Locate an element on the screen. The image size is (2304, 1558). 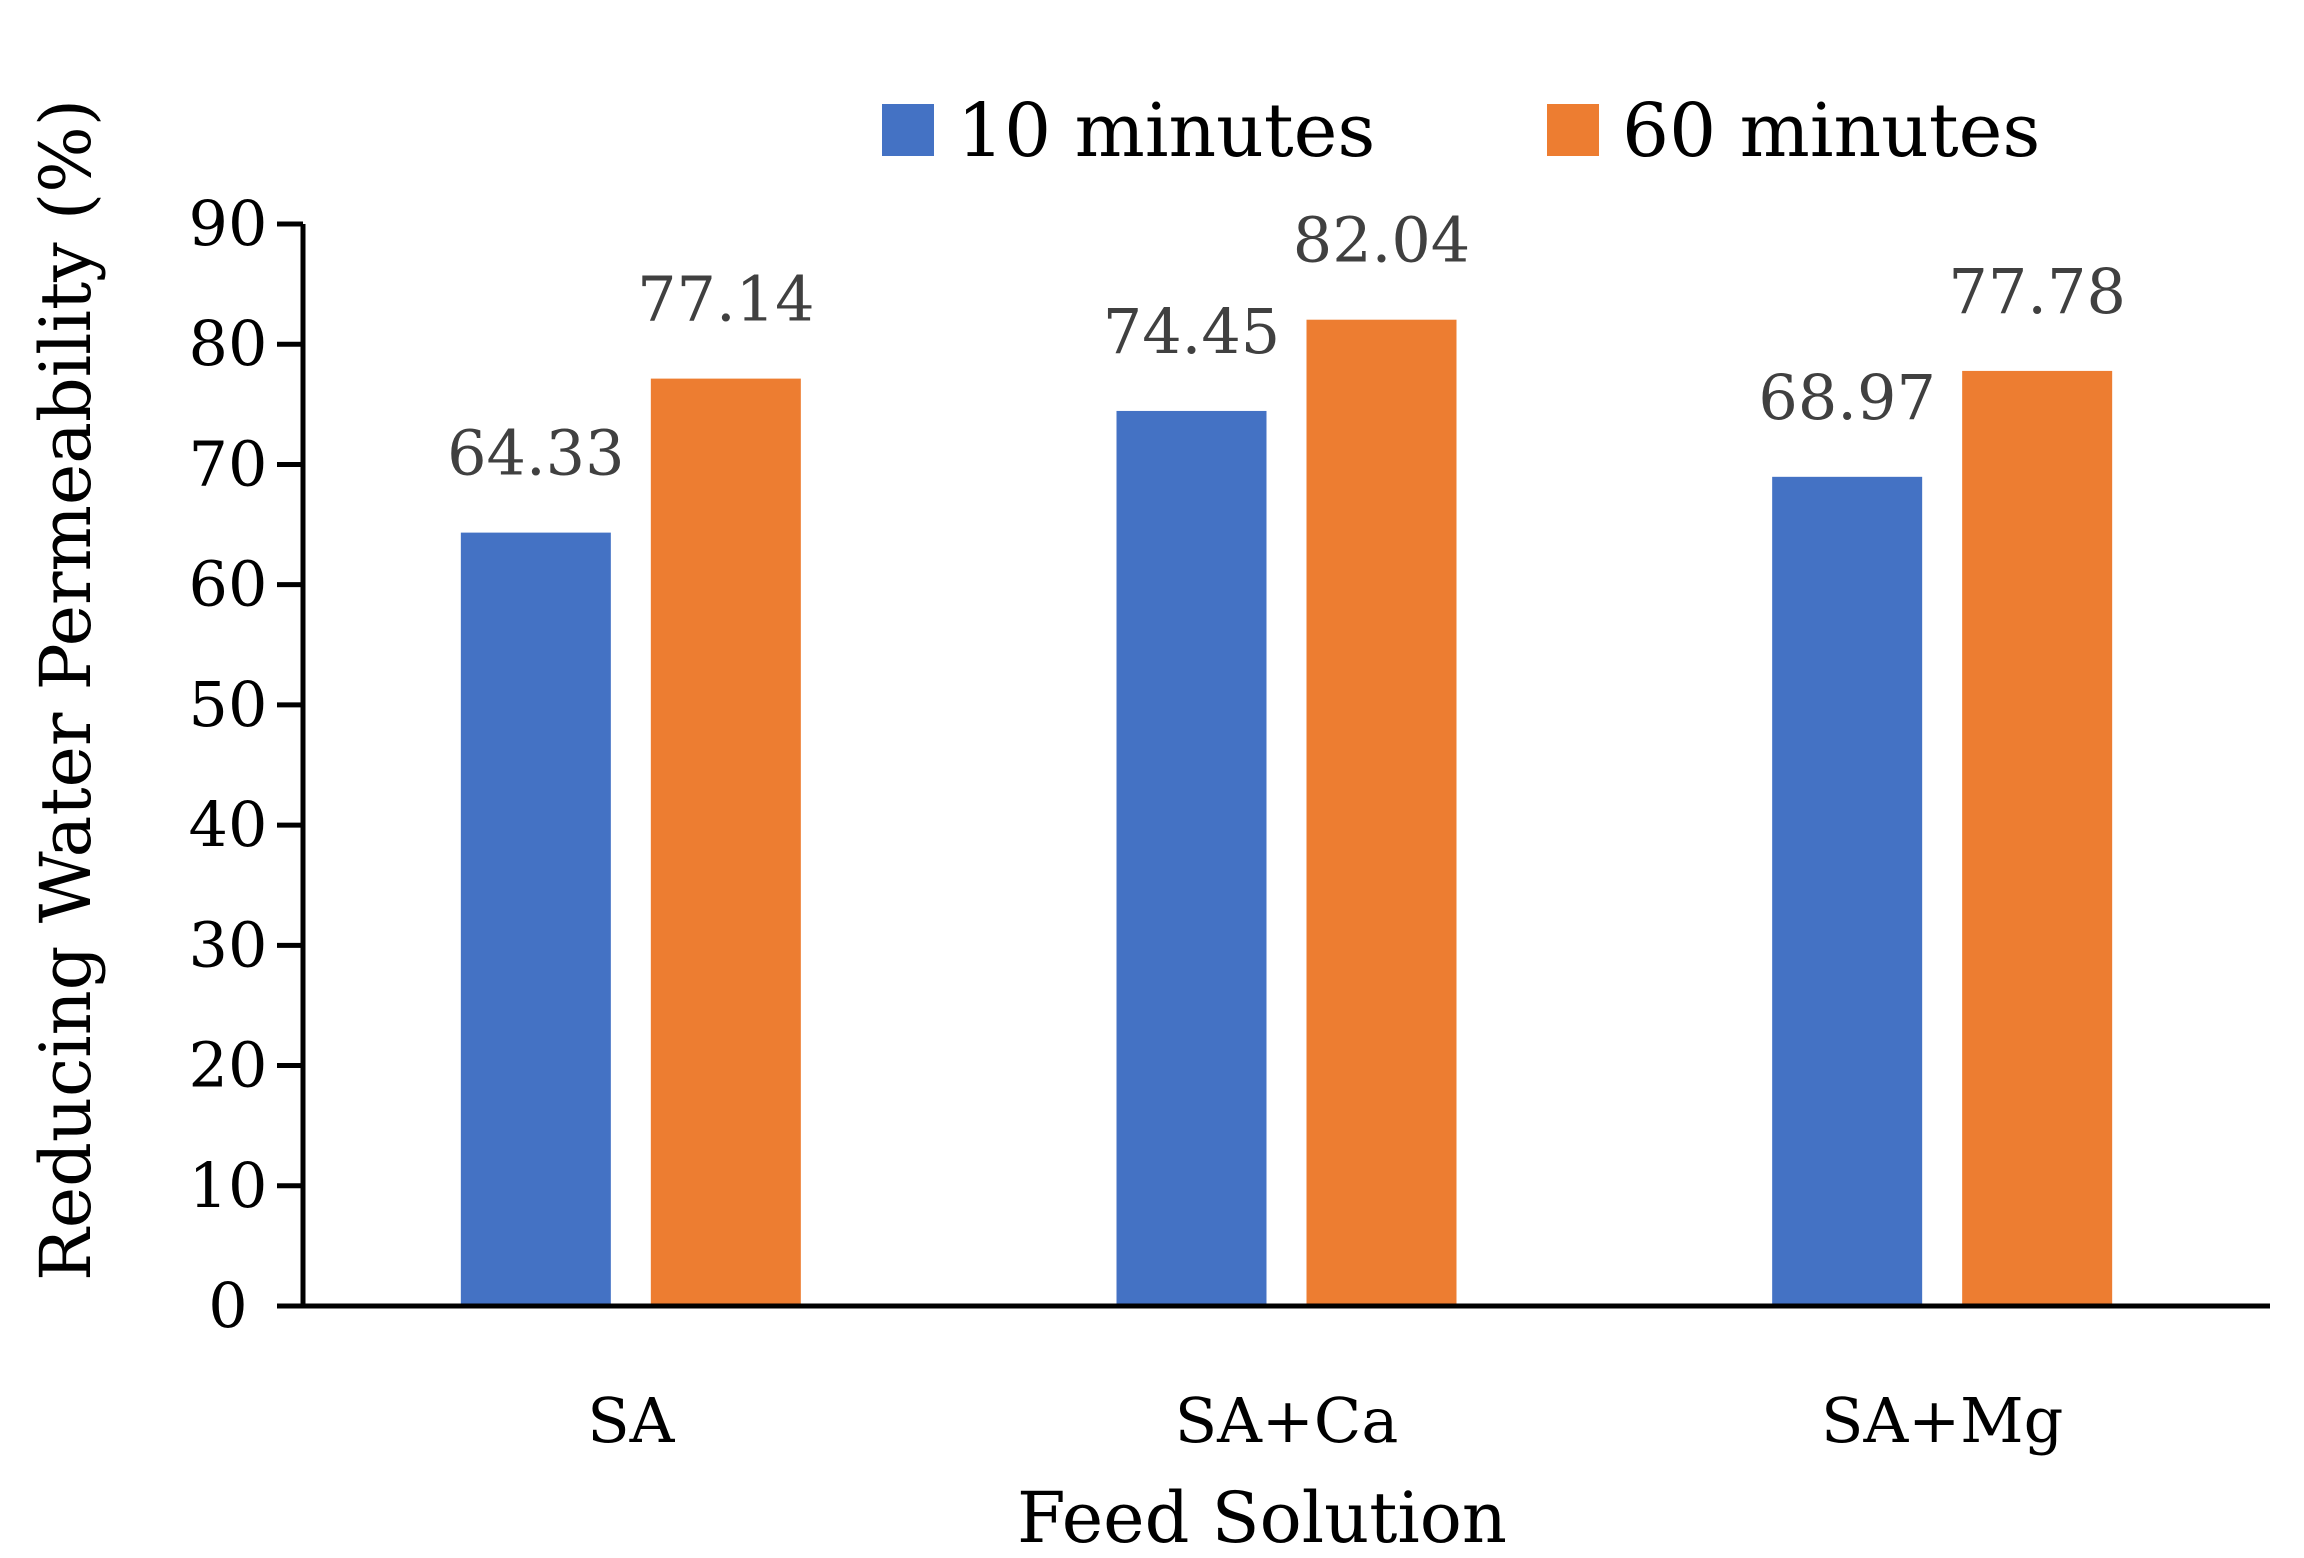
y-ticks-layer: 0 10 20 30 40 50 60 70 80 90 is located at coordinates (246, 764).